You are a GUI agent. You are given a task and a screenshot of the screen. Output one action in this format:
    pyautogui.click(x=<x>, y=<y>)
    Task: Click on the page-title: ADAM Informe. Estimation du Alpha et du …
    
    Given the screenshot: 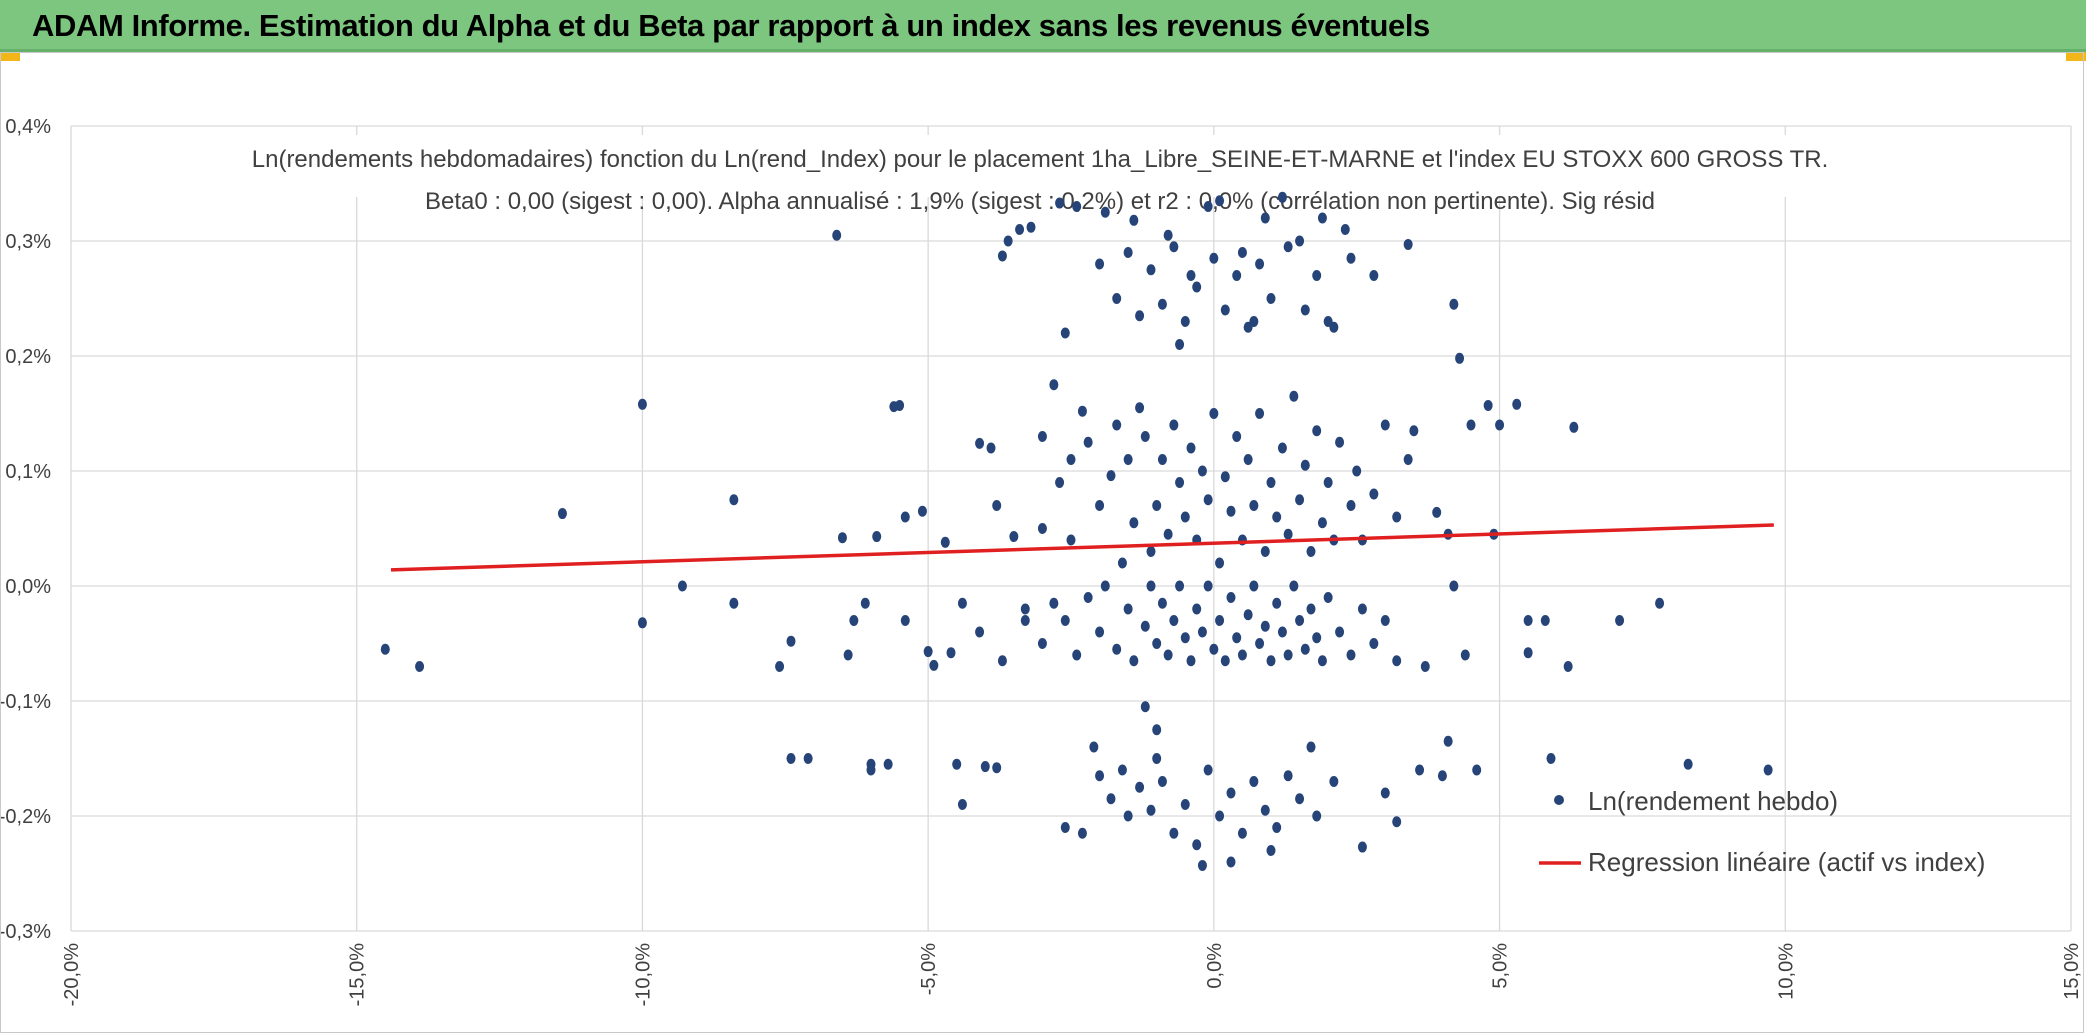 What is the action you would take?
    pyautogui.click(x=731, y=25)
    